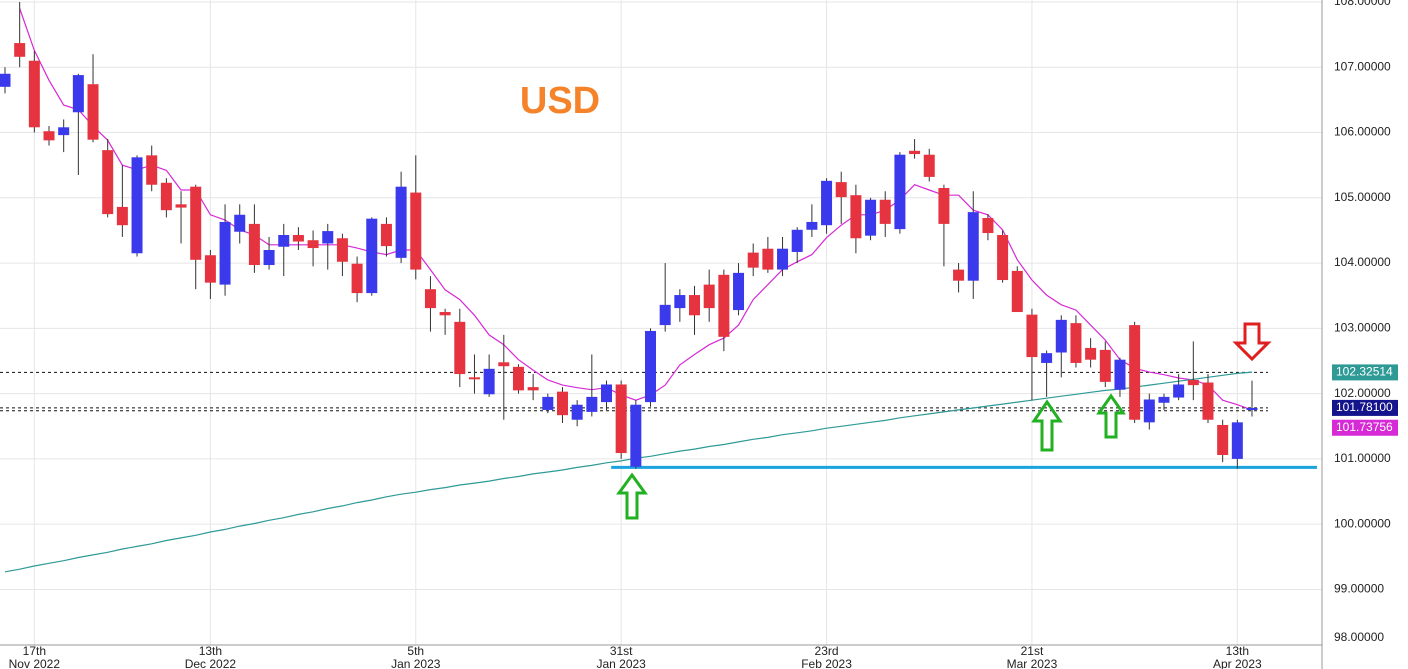 The width and height of the screenshot is (1408, 669). Describe the element at coordinates (827, 651) in the screenshot. I see `x-tick-label: 23rd` at that location.